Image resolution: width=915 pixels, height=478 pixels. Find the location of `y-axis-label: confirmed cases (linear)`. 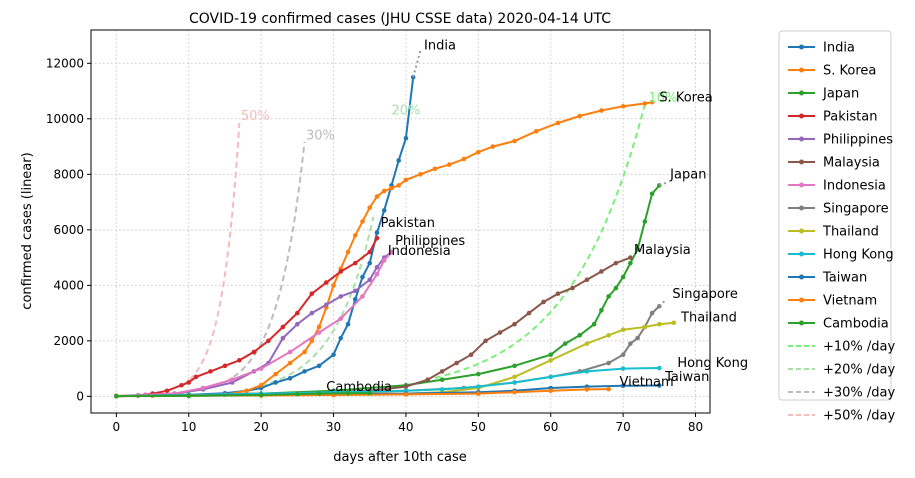

y-axis-label: confirmed cases (linear) is located at coordinates (27, 230).